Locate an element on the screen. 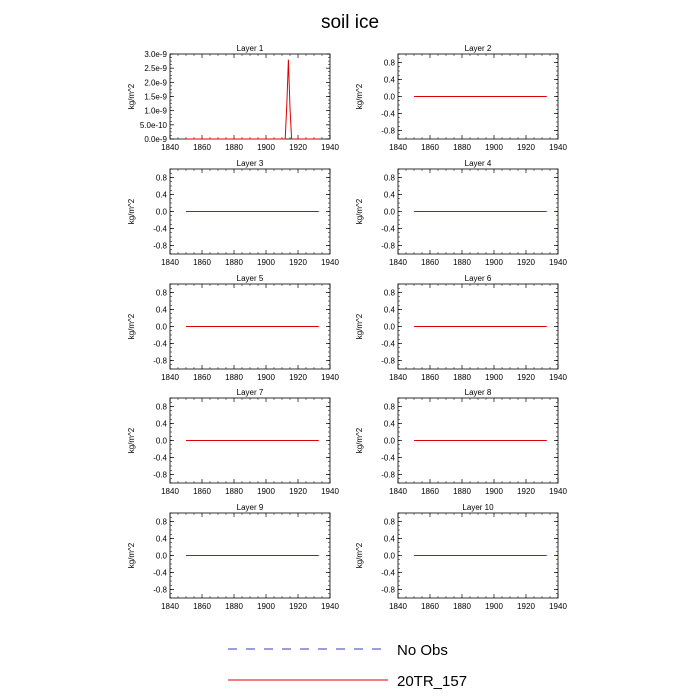 This screenshot has height=700, width=700. panel-4-ytick-label: 0.8 is located at coordinates (390, 178).